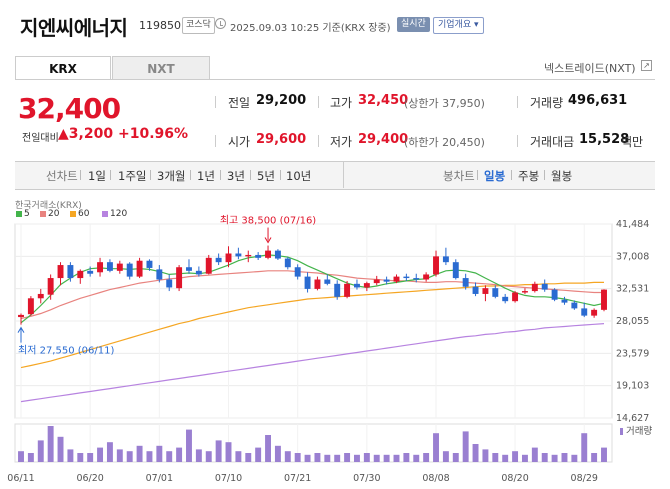 This screenshot has width=670, height=489. I want to click on y-tick-label: 32,531, so click(632, 289).